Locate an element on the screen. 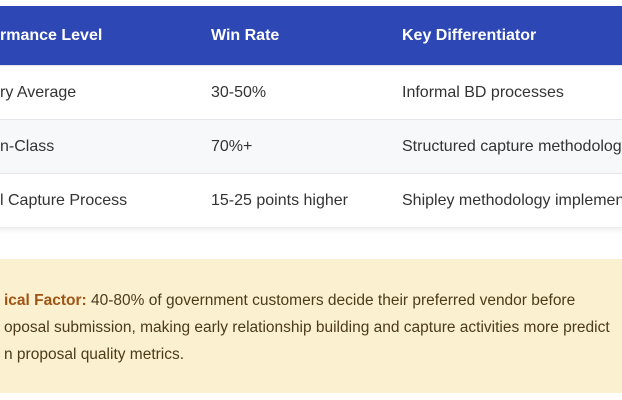 Image resolution: width=622 pixels, height=400 pixels. table-header-row: rmance Level Win Rate Key Differentiator is located at coordinates (311, 35).